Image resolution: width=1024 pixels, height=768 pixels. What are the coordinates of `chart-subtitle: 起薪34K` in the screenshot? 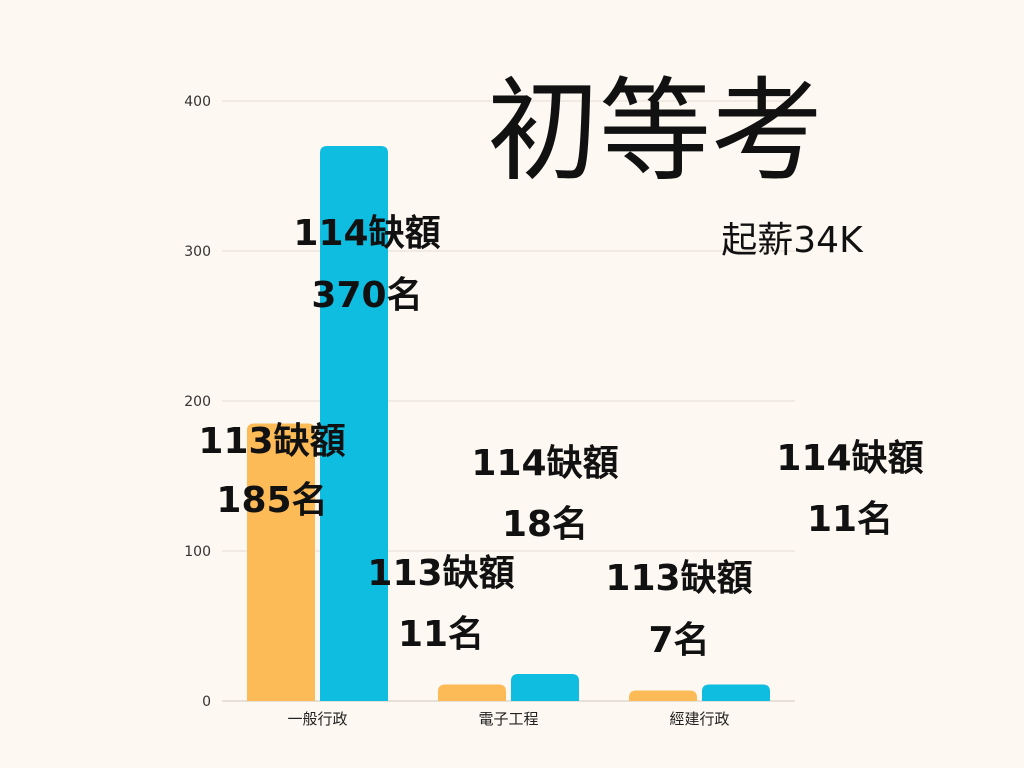 It's located at (792, 240).